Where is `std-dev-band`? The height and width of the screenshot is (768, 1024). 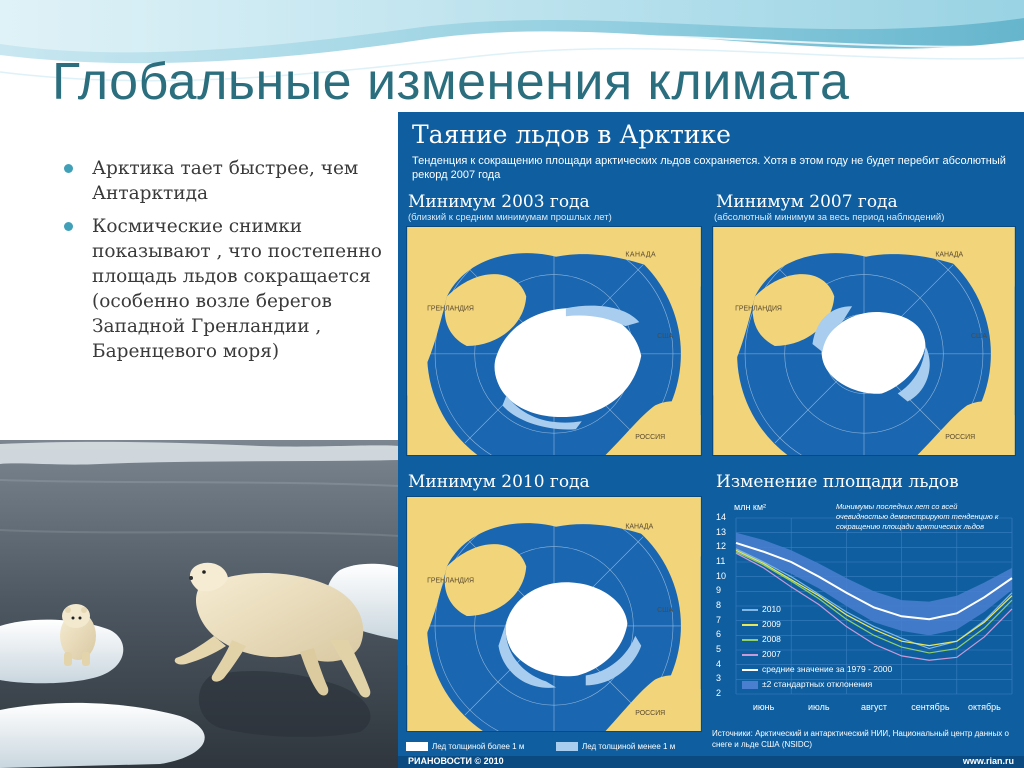
std-dev-band is located at coordinates (874, 584).